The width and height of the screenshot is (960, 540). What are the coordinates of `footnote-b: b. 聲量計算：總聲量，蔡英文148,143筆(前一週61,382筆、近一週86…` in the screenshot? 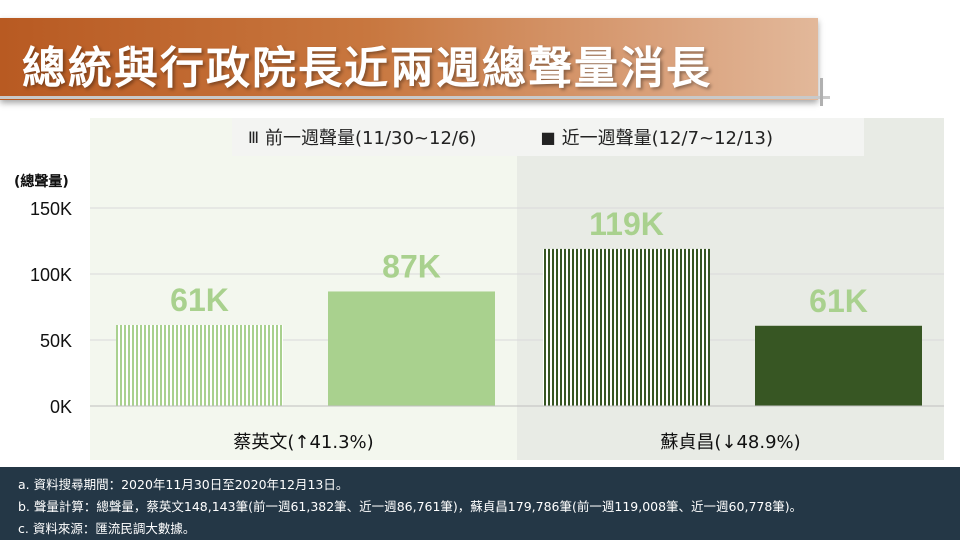 It's located at (410, 506).